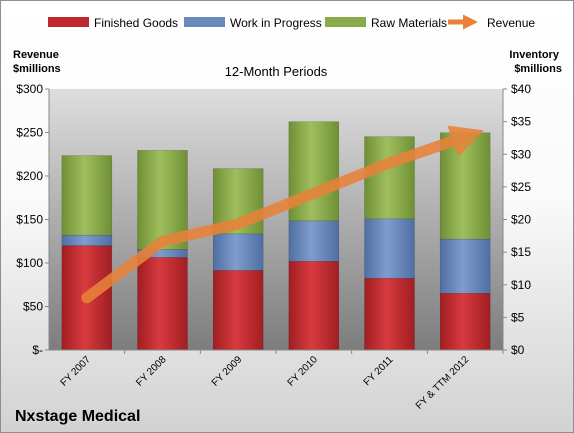  What do you see at coordinates (409, 23) in the screenshot?
I see `legend-label-raw-materials: Raw Materials` at bounding box center [409, 23].